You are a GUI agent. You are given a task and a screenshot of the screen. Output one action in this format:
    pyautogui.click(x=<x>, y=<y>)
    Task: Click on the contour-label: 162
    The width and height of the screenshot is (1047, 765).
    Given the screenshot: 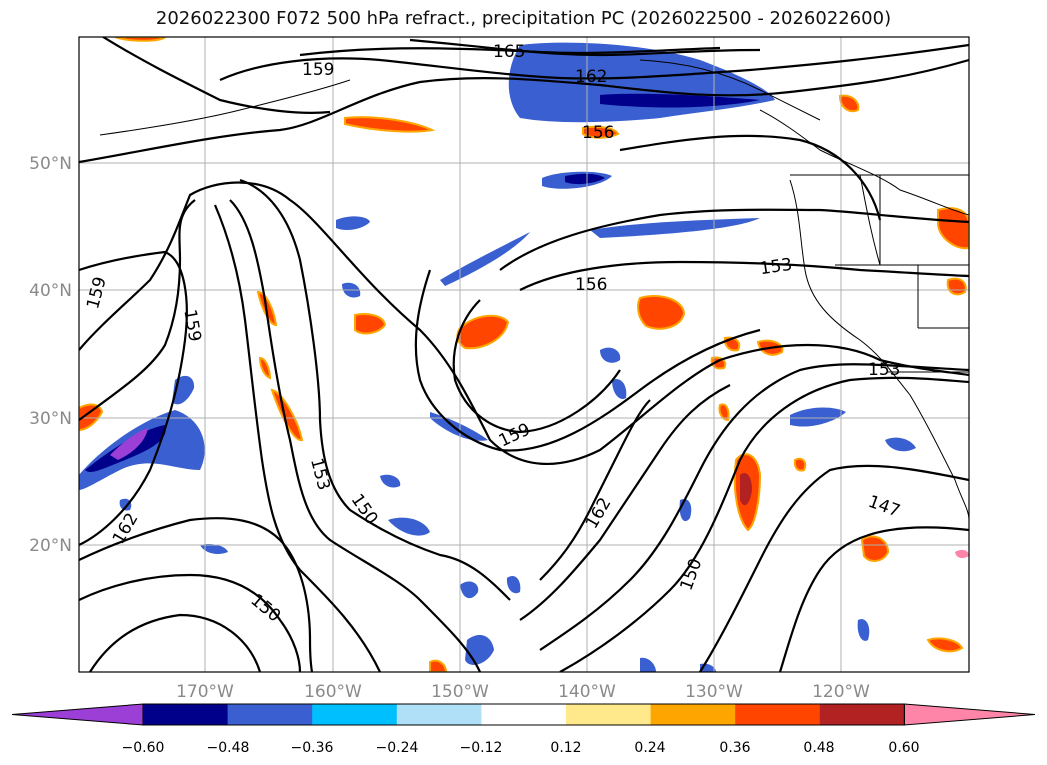 What is the action you would take?
    pyautogui.click(x=591, y=77)
    